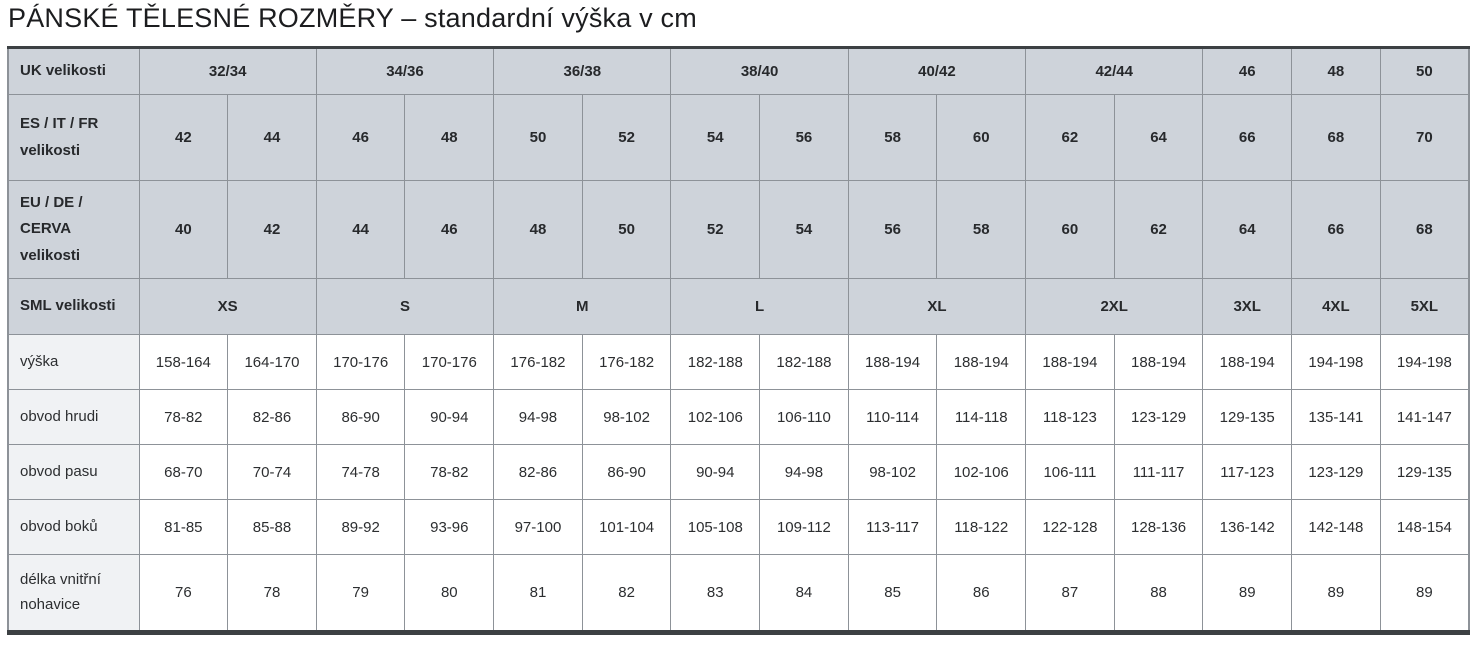 Image resolution: width=1477 pixels, height=663 pixels. Describe the element at coordinates (1424, 137) in the screenshot. I see `header-cell: 70` at that location.